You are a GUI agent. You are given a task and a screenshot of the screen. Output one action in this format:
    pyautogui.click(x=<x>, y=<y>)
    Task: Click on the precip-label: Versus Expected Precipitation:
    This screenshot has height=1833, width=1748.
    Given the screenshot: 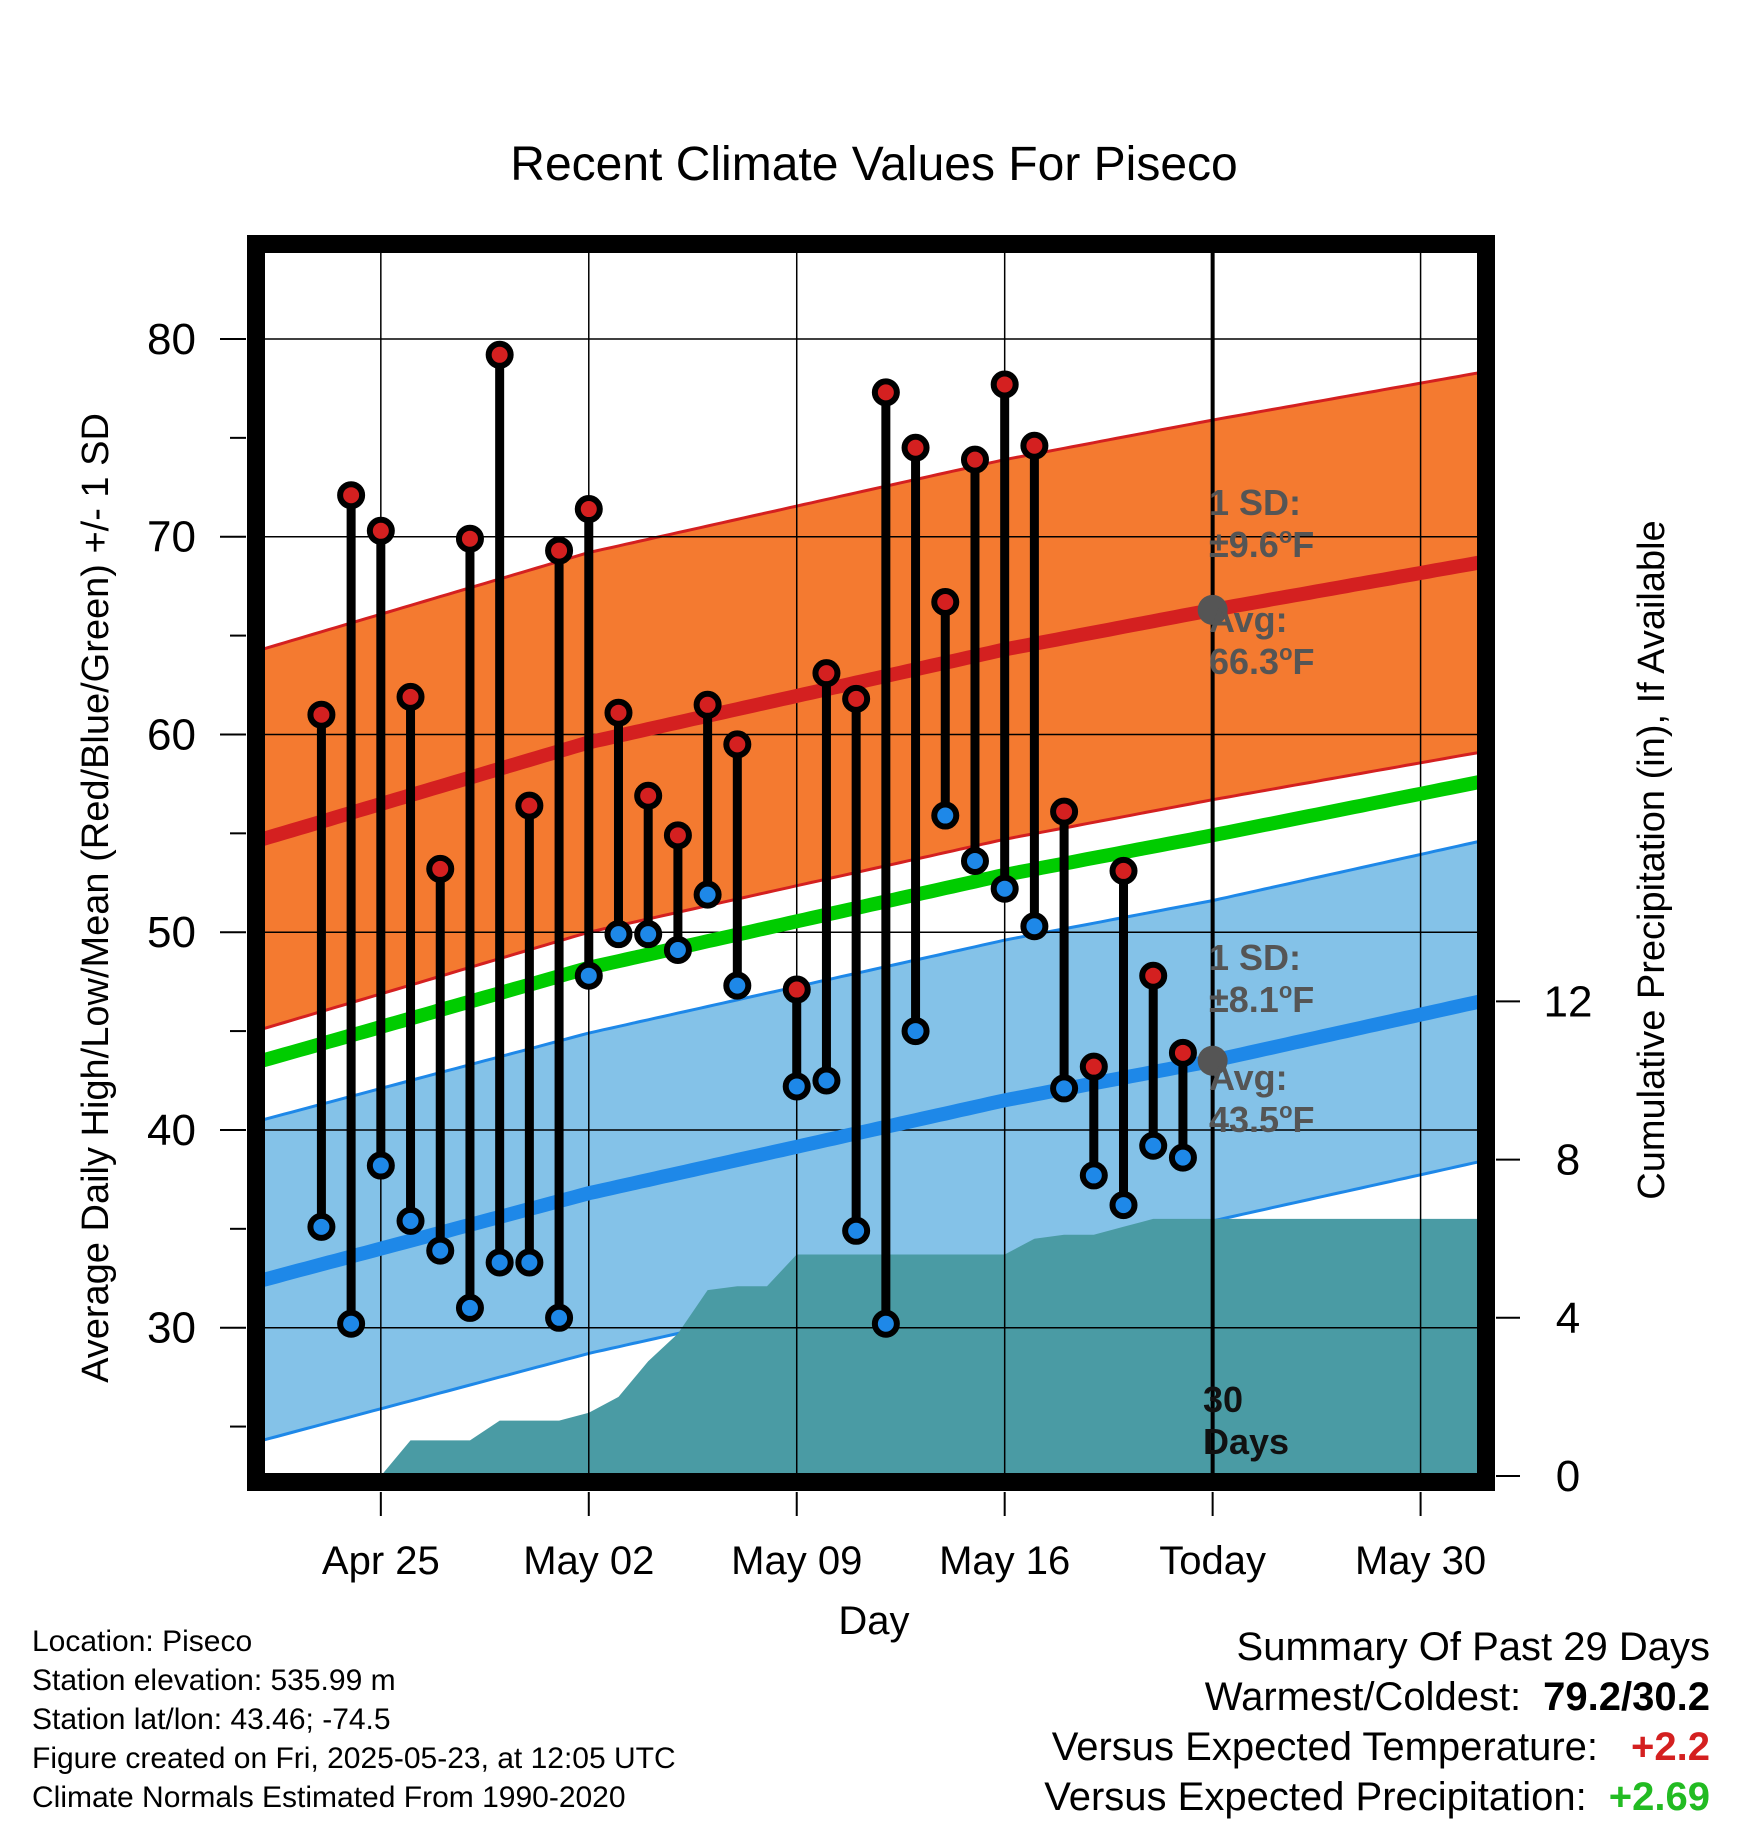 What is the action you would take?
    pyautogui.click(x=1315, y=1797)
    